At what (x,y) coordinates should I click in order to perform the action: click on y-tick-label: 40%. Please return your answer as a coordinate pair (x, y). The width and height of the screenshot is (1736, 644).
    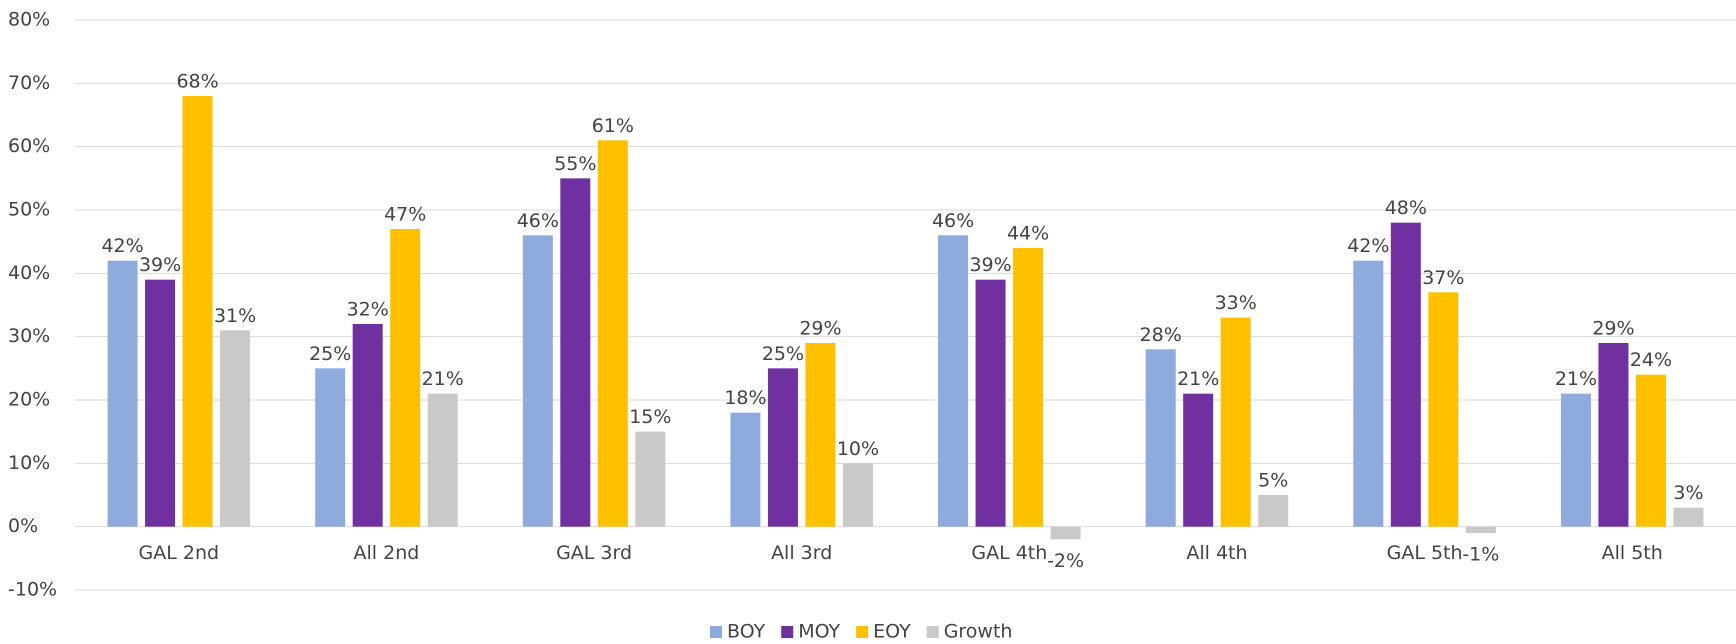
    Looking at the image, I should click on (29, 273).